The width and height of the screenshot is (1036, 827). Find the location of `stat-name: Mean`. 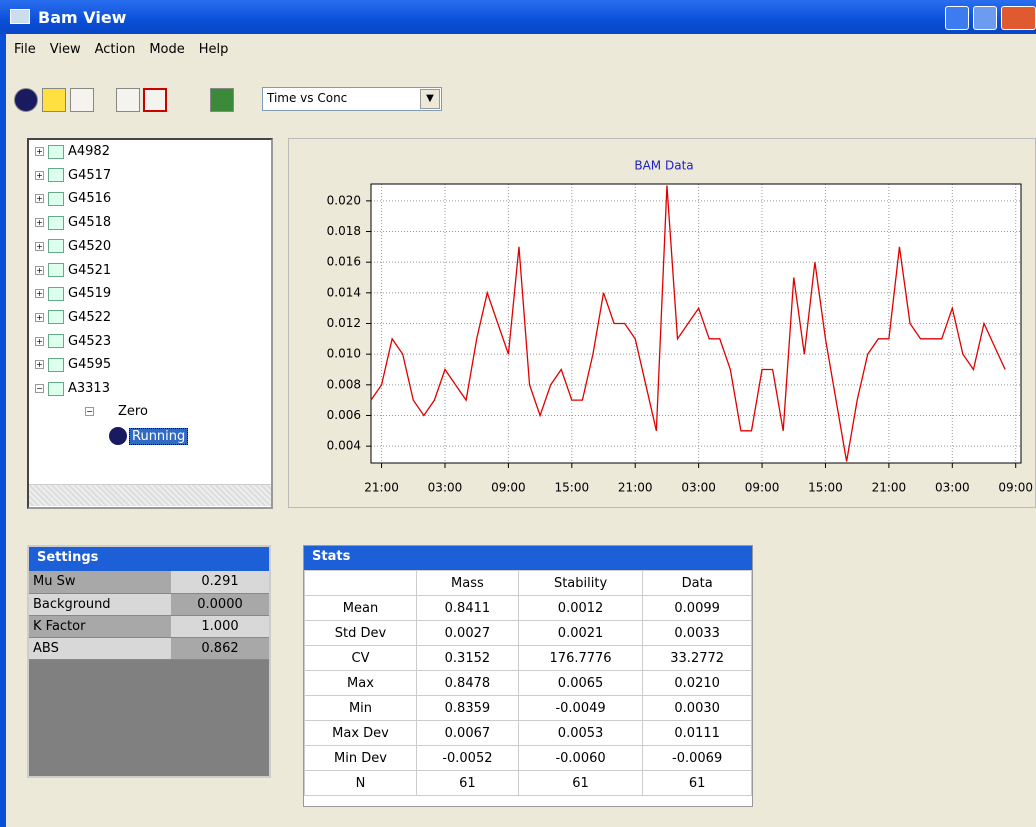

stat-name: Mean is located at coordinates (360, 608).